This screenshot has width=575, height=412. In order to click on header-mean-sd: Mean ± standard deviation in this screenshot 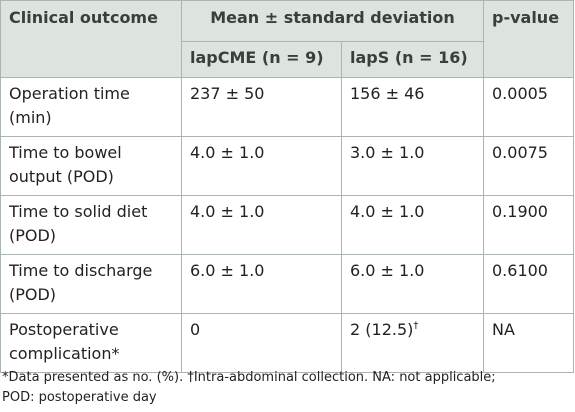, I will do `click(332, 21)`.